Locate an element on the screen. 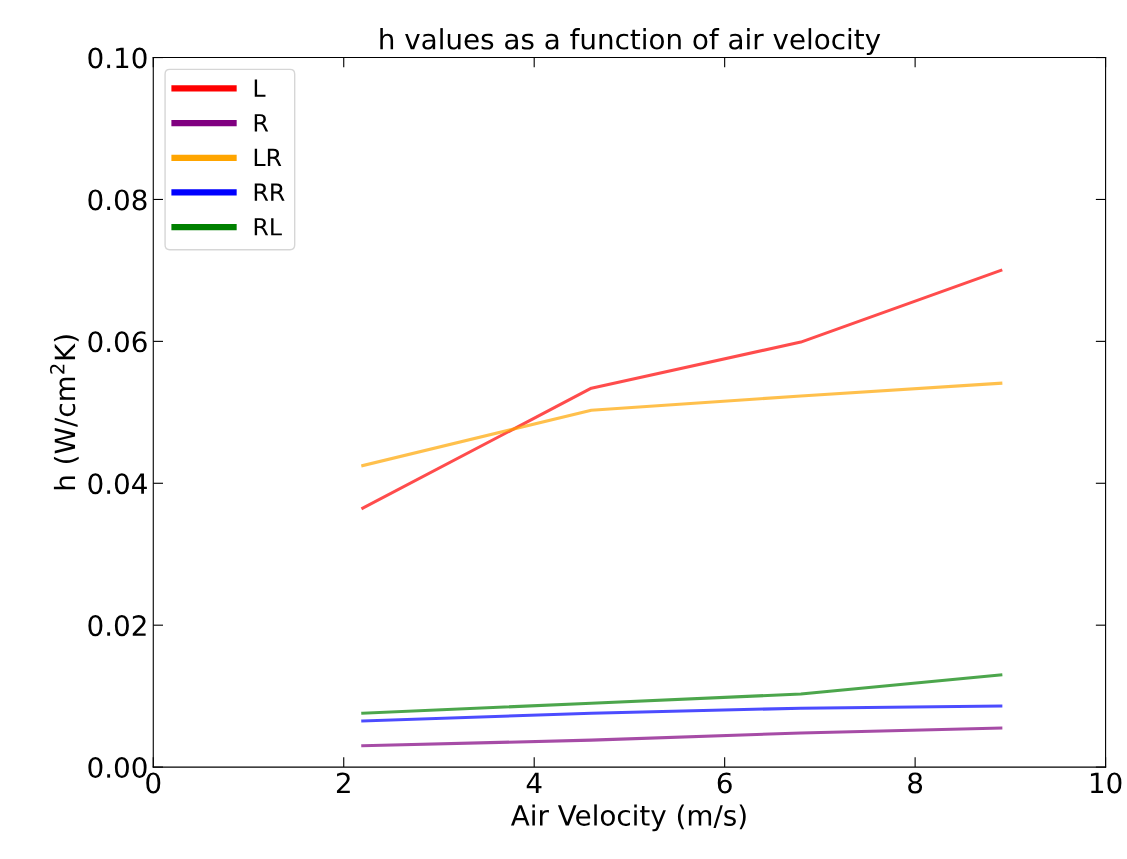  y-tick-label: 0.02 is located at coordinates (117, 626).